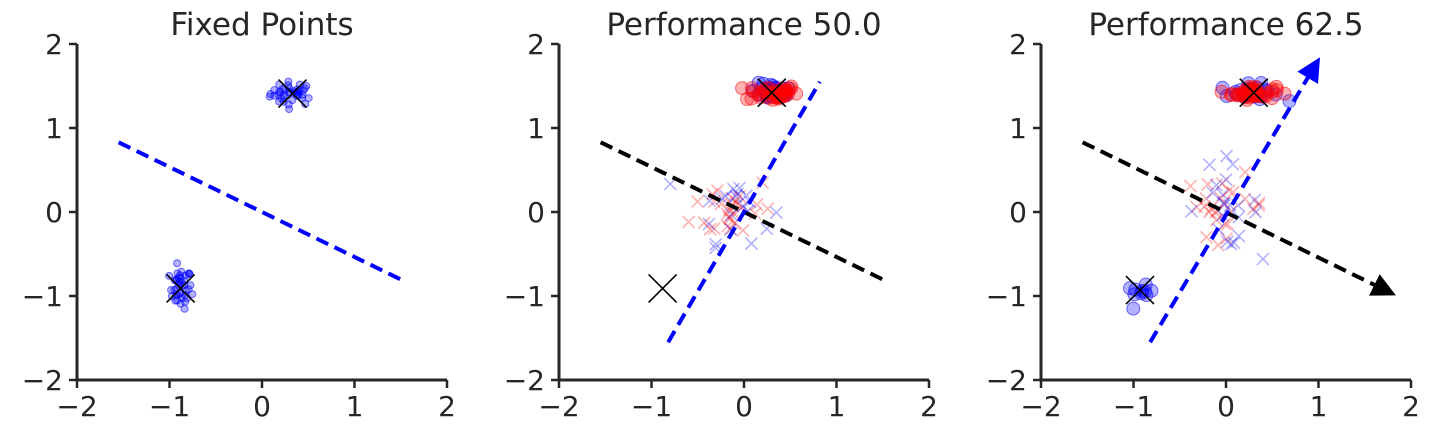  What do you see at coordinates (261, 25) in the screenshot?
I see `panel-title: Fixed Points` at bounding box center [261, 25].